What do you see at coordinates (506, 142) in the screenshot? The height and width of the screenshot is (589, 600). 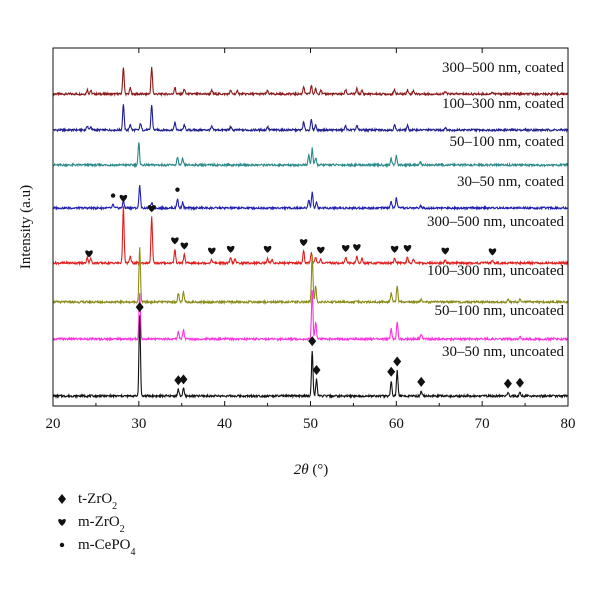 I see `series-label: 50–100 nm, coated` at bounding box center [506, 142].